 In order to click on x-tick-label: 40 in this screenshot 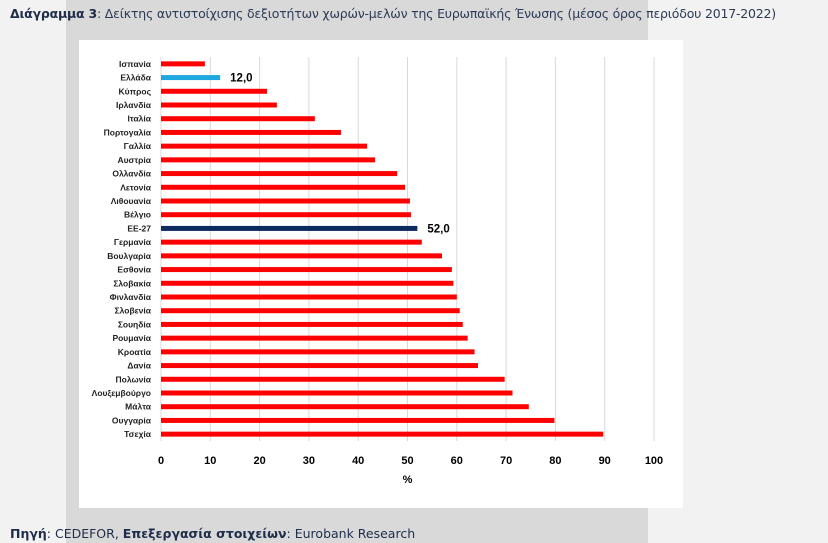, I will do `click(358, 461)`.